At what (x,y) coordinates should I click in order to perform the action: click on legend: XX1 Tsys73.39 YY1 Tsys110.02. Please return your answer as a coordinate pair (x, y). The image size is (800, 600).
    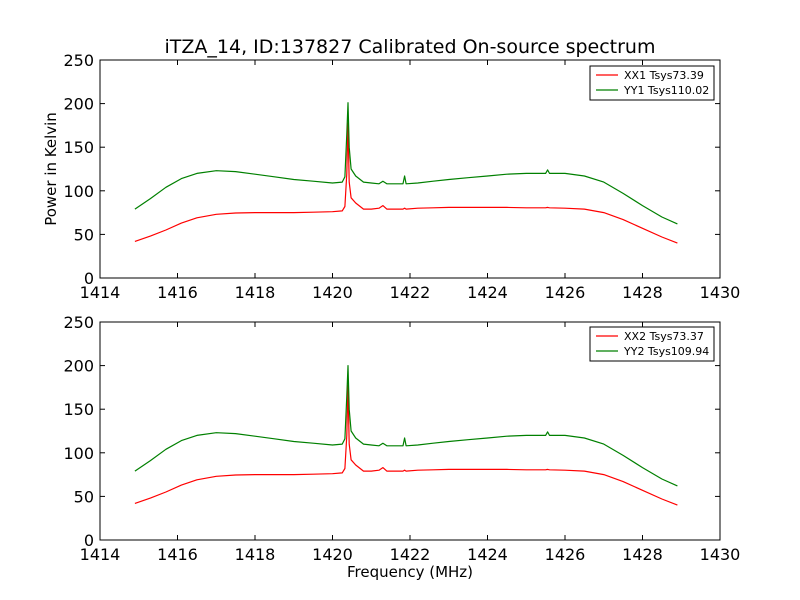
    Looking at the image, I should click on (652, 83).